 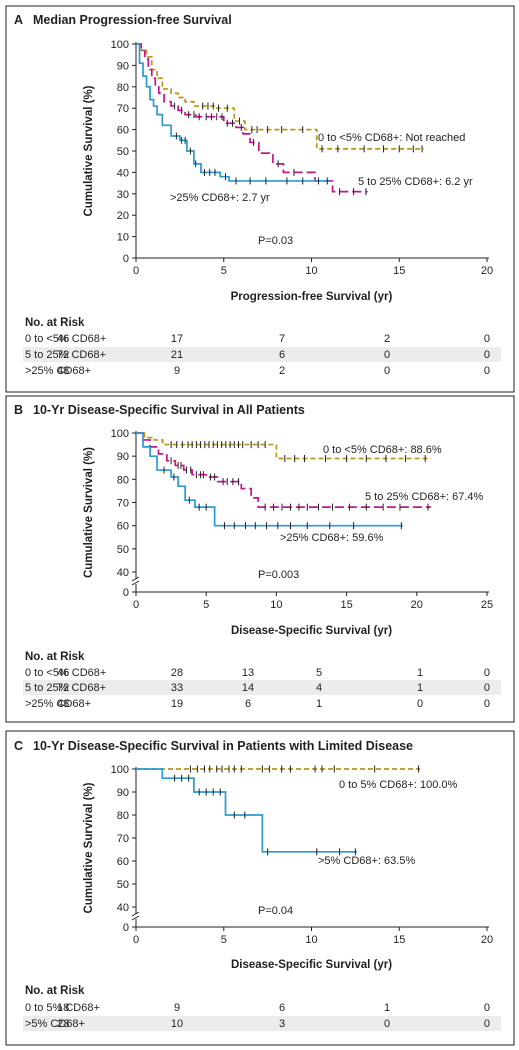 I want to click on y-tick-label: 20, so click(x=123, y=216).